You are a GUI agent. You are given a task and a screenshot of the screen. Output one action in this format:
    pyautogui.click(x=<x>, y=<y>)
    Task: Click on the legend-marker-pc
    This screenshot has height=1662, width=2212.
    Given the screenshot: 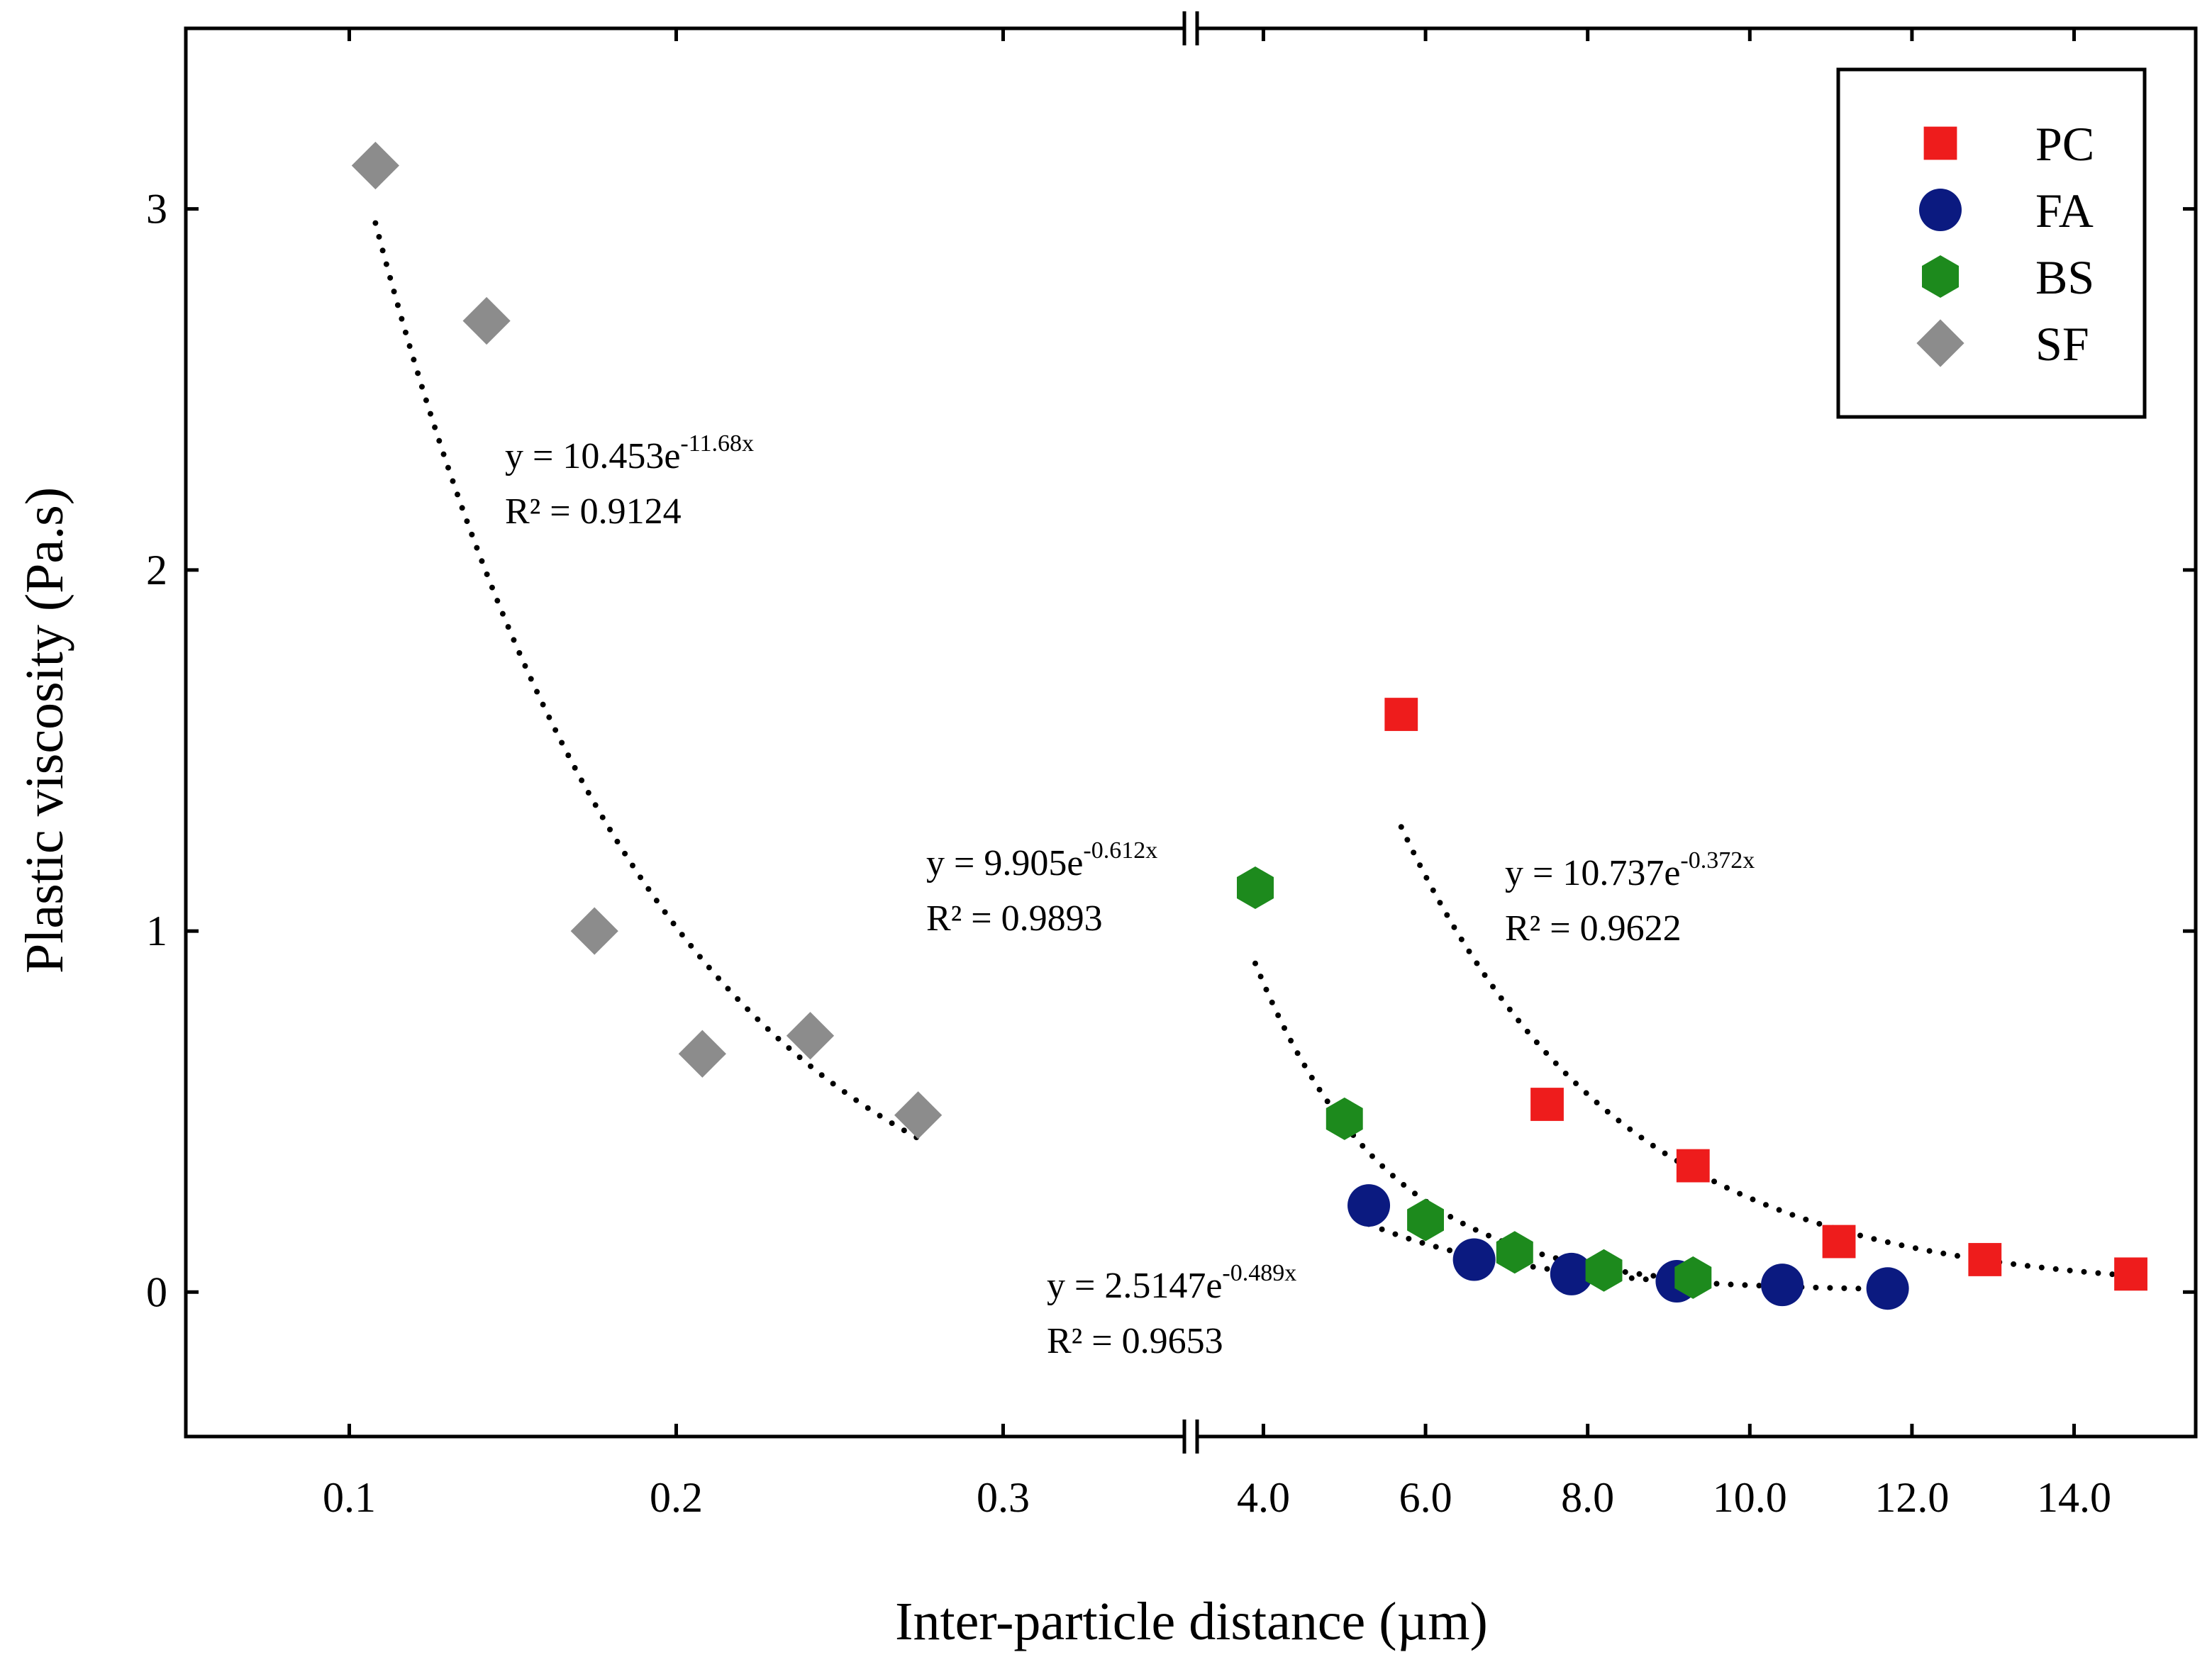 What is the action you would take?
    pyautogui.click(x=1940, y=143)
    